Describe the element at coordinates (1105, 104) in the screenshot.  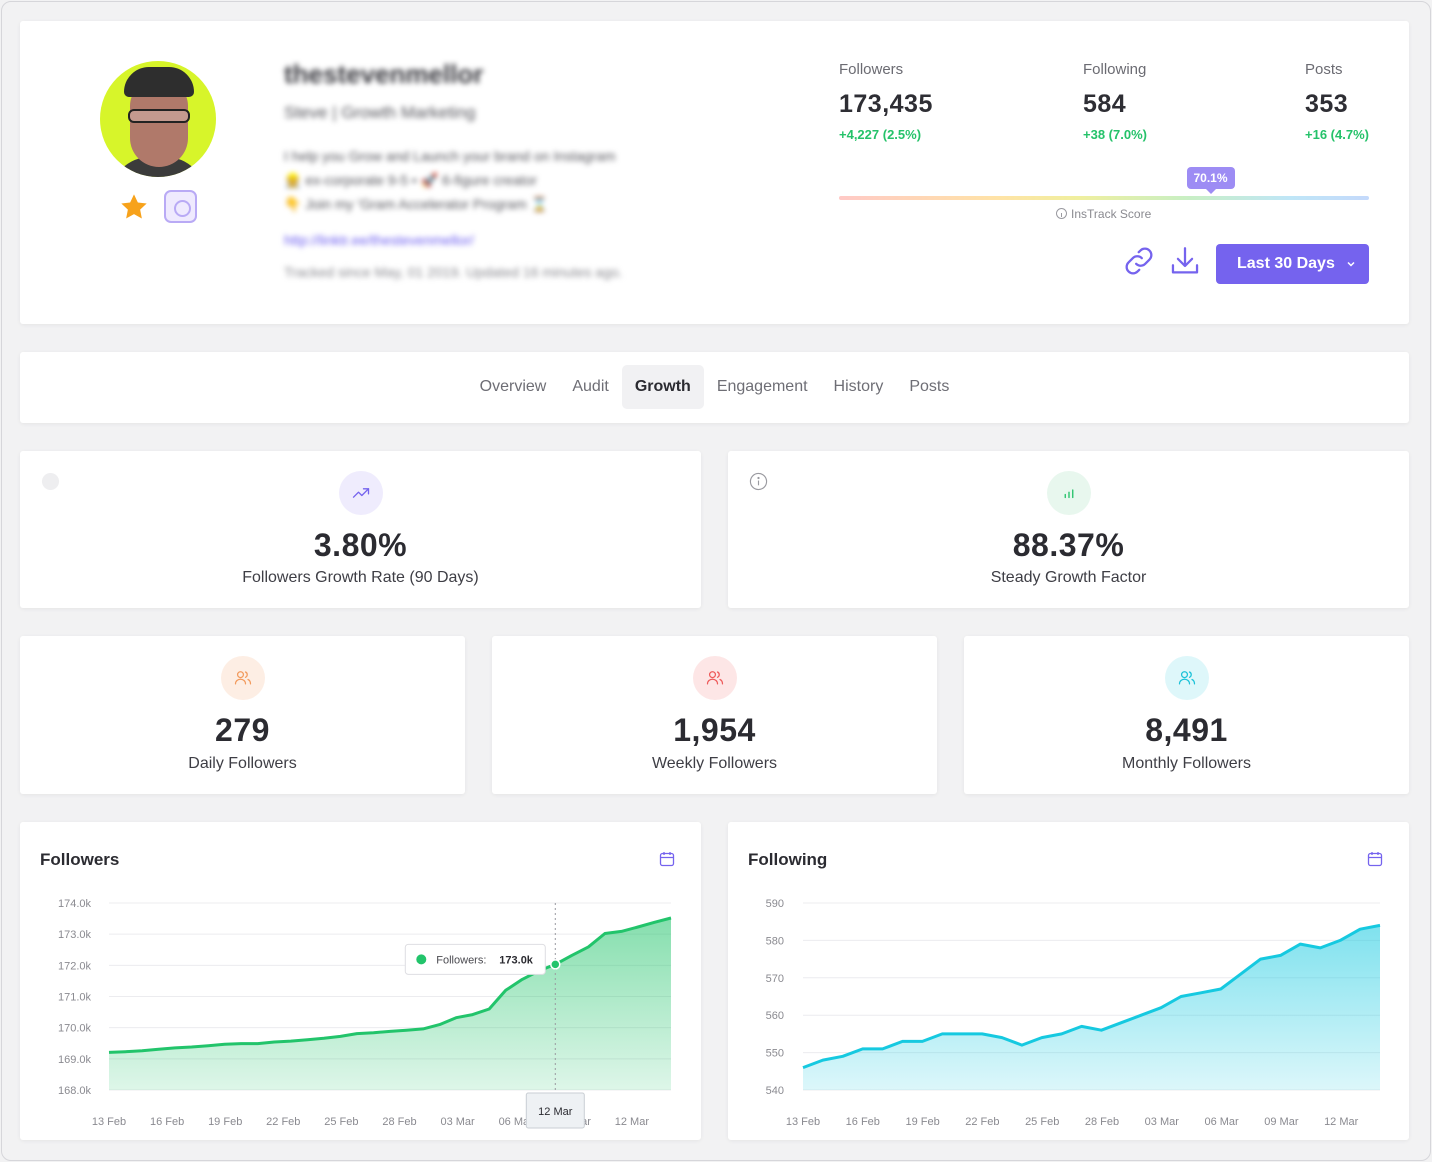
I see `stat-value: 584` at that location.